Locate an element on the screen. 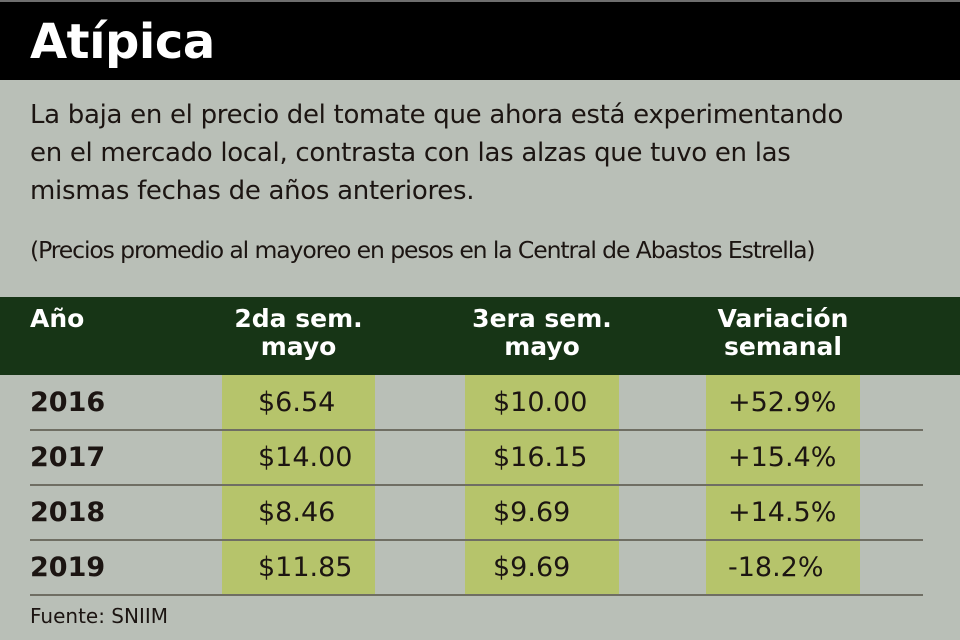 This screenshot has width=960, height=640. week2-cell: $8.46 is located at coordinates (297, 512).